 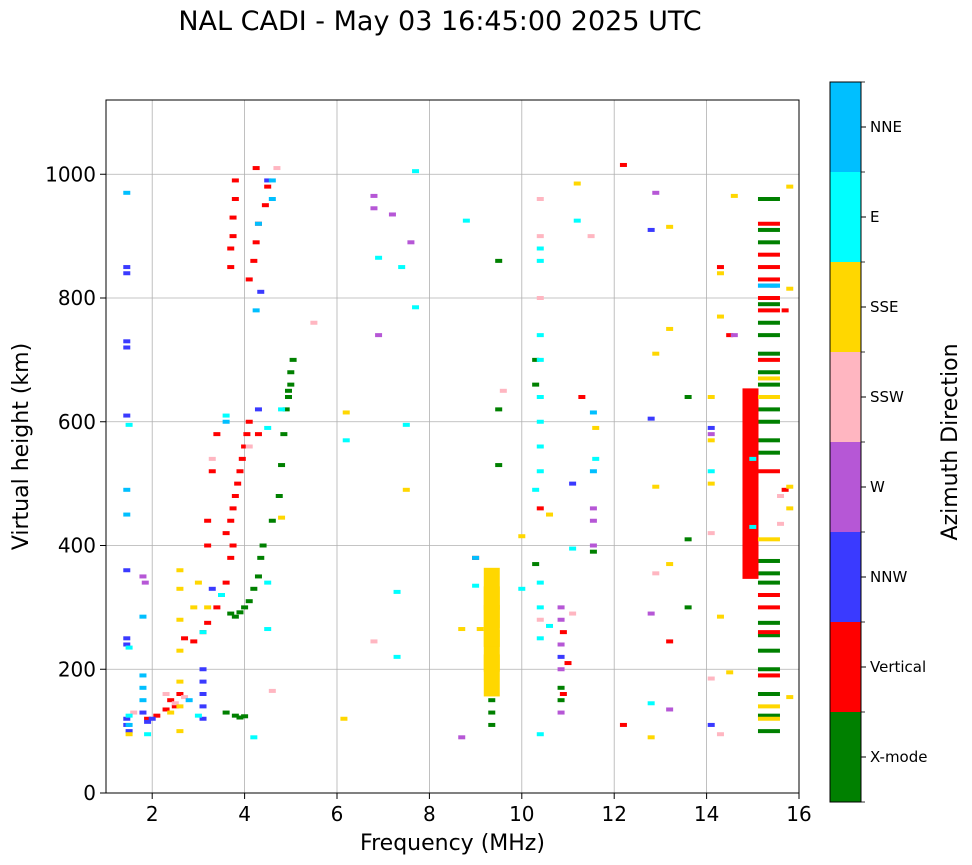 I want to click on colorbar-tick-label: NNW, so click(x=888, y=577).